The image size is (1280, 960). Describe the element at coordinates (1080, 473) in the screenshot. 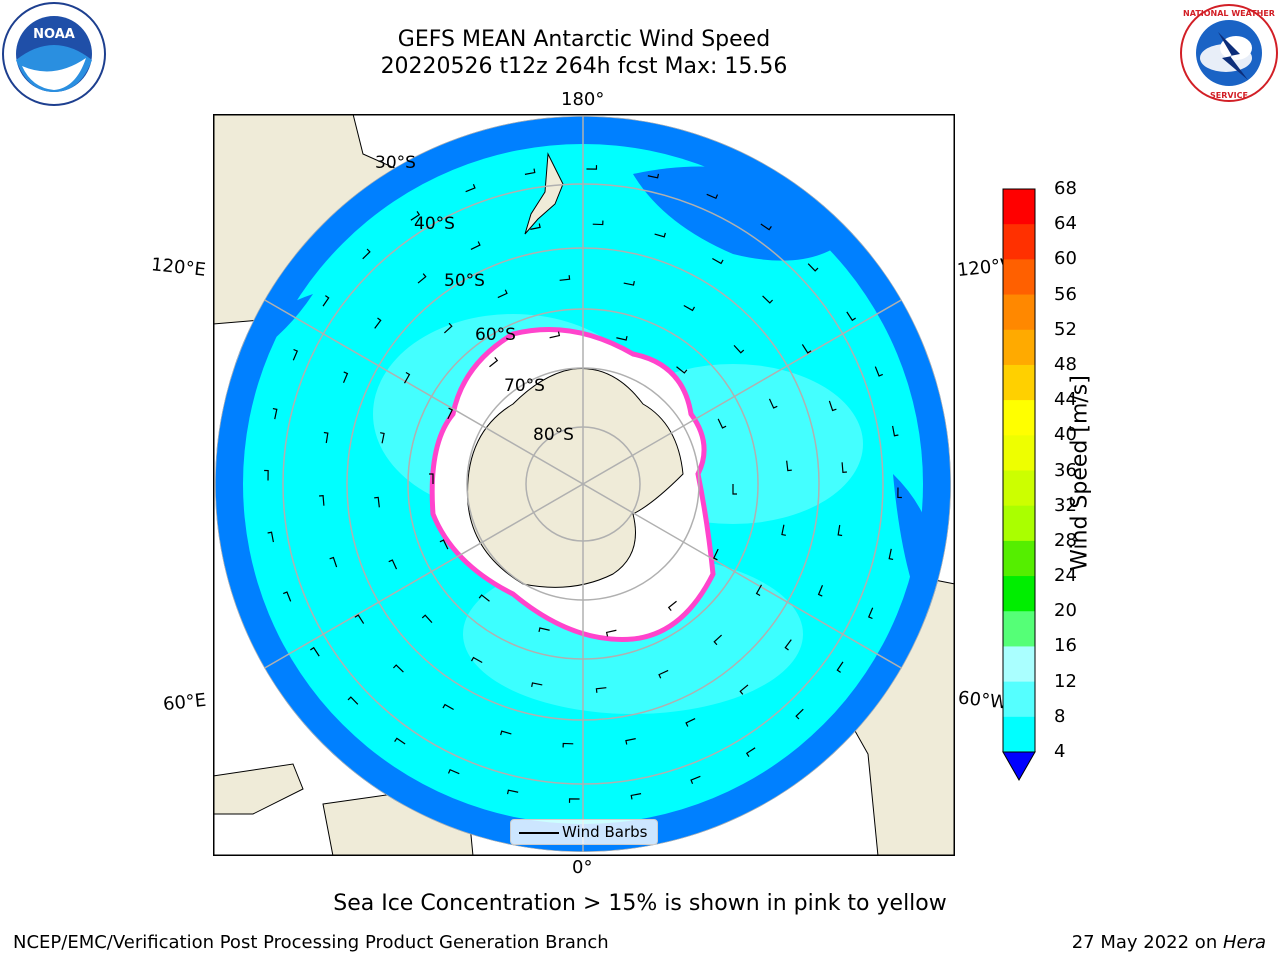

I see `colorbar-label: Wind Speed [m/s]` at that location.